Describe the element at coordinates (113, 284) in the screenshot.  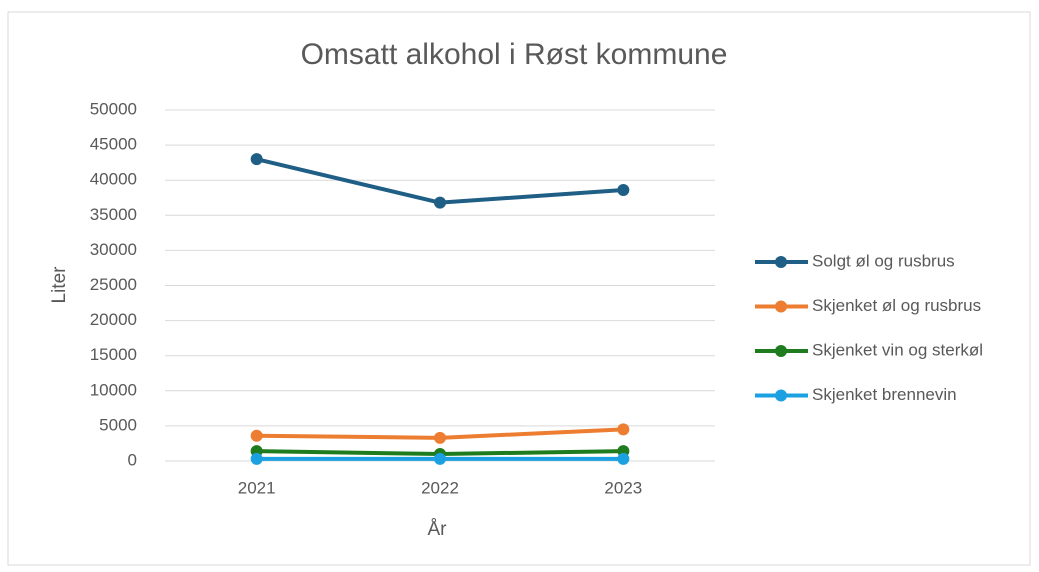
I see `y-tick-label: 25000` at that location.